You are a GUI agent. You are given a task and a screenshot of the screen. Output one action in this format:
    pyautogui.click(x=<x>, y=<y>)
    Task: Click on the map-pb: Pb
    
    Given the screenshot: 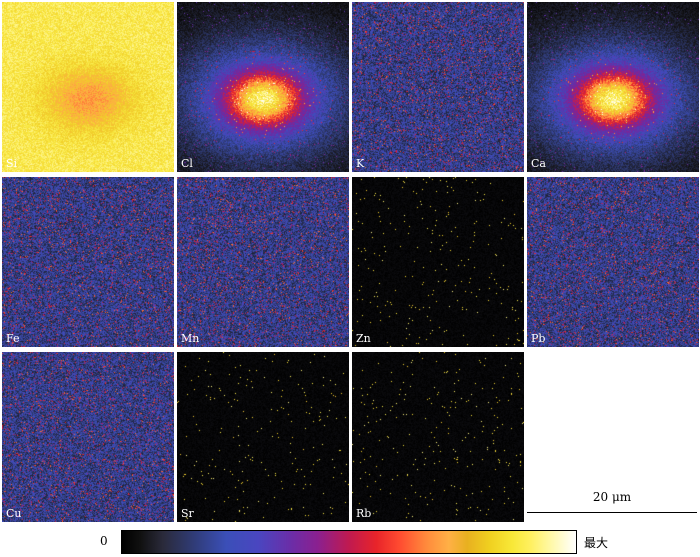 What is the action you would take?
    pyautogui.click(x=613, y=262)
    